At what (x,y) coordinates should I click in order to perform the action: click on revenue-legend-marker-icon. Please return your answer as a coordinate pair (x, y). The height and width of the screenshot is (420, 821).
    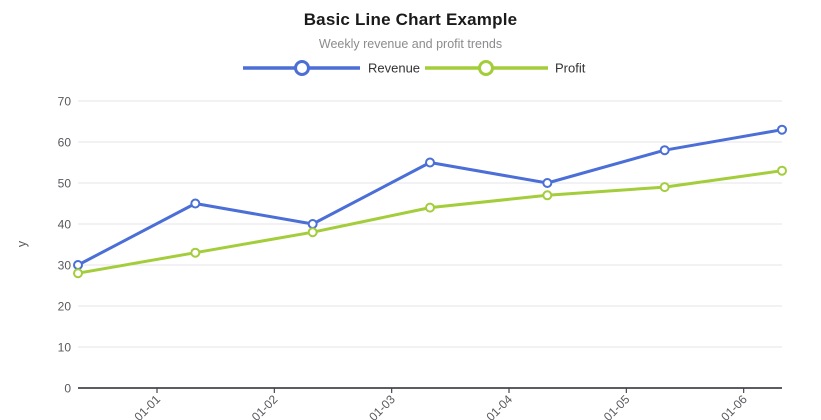
    Looking at the image, I should click on (302, 68).